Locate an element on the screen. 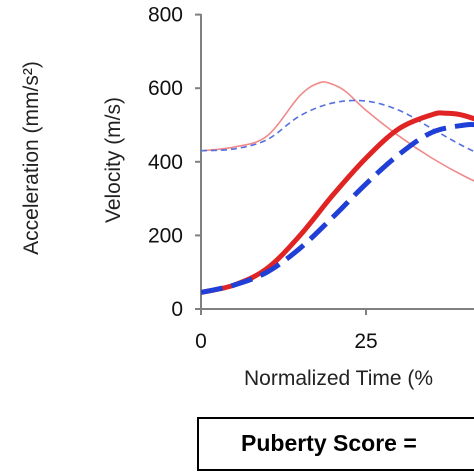  y-axis-ticks: 0 200 400 600 800 is located at coordinates (174, 162).